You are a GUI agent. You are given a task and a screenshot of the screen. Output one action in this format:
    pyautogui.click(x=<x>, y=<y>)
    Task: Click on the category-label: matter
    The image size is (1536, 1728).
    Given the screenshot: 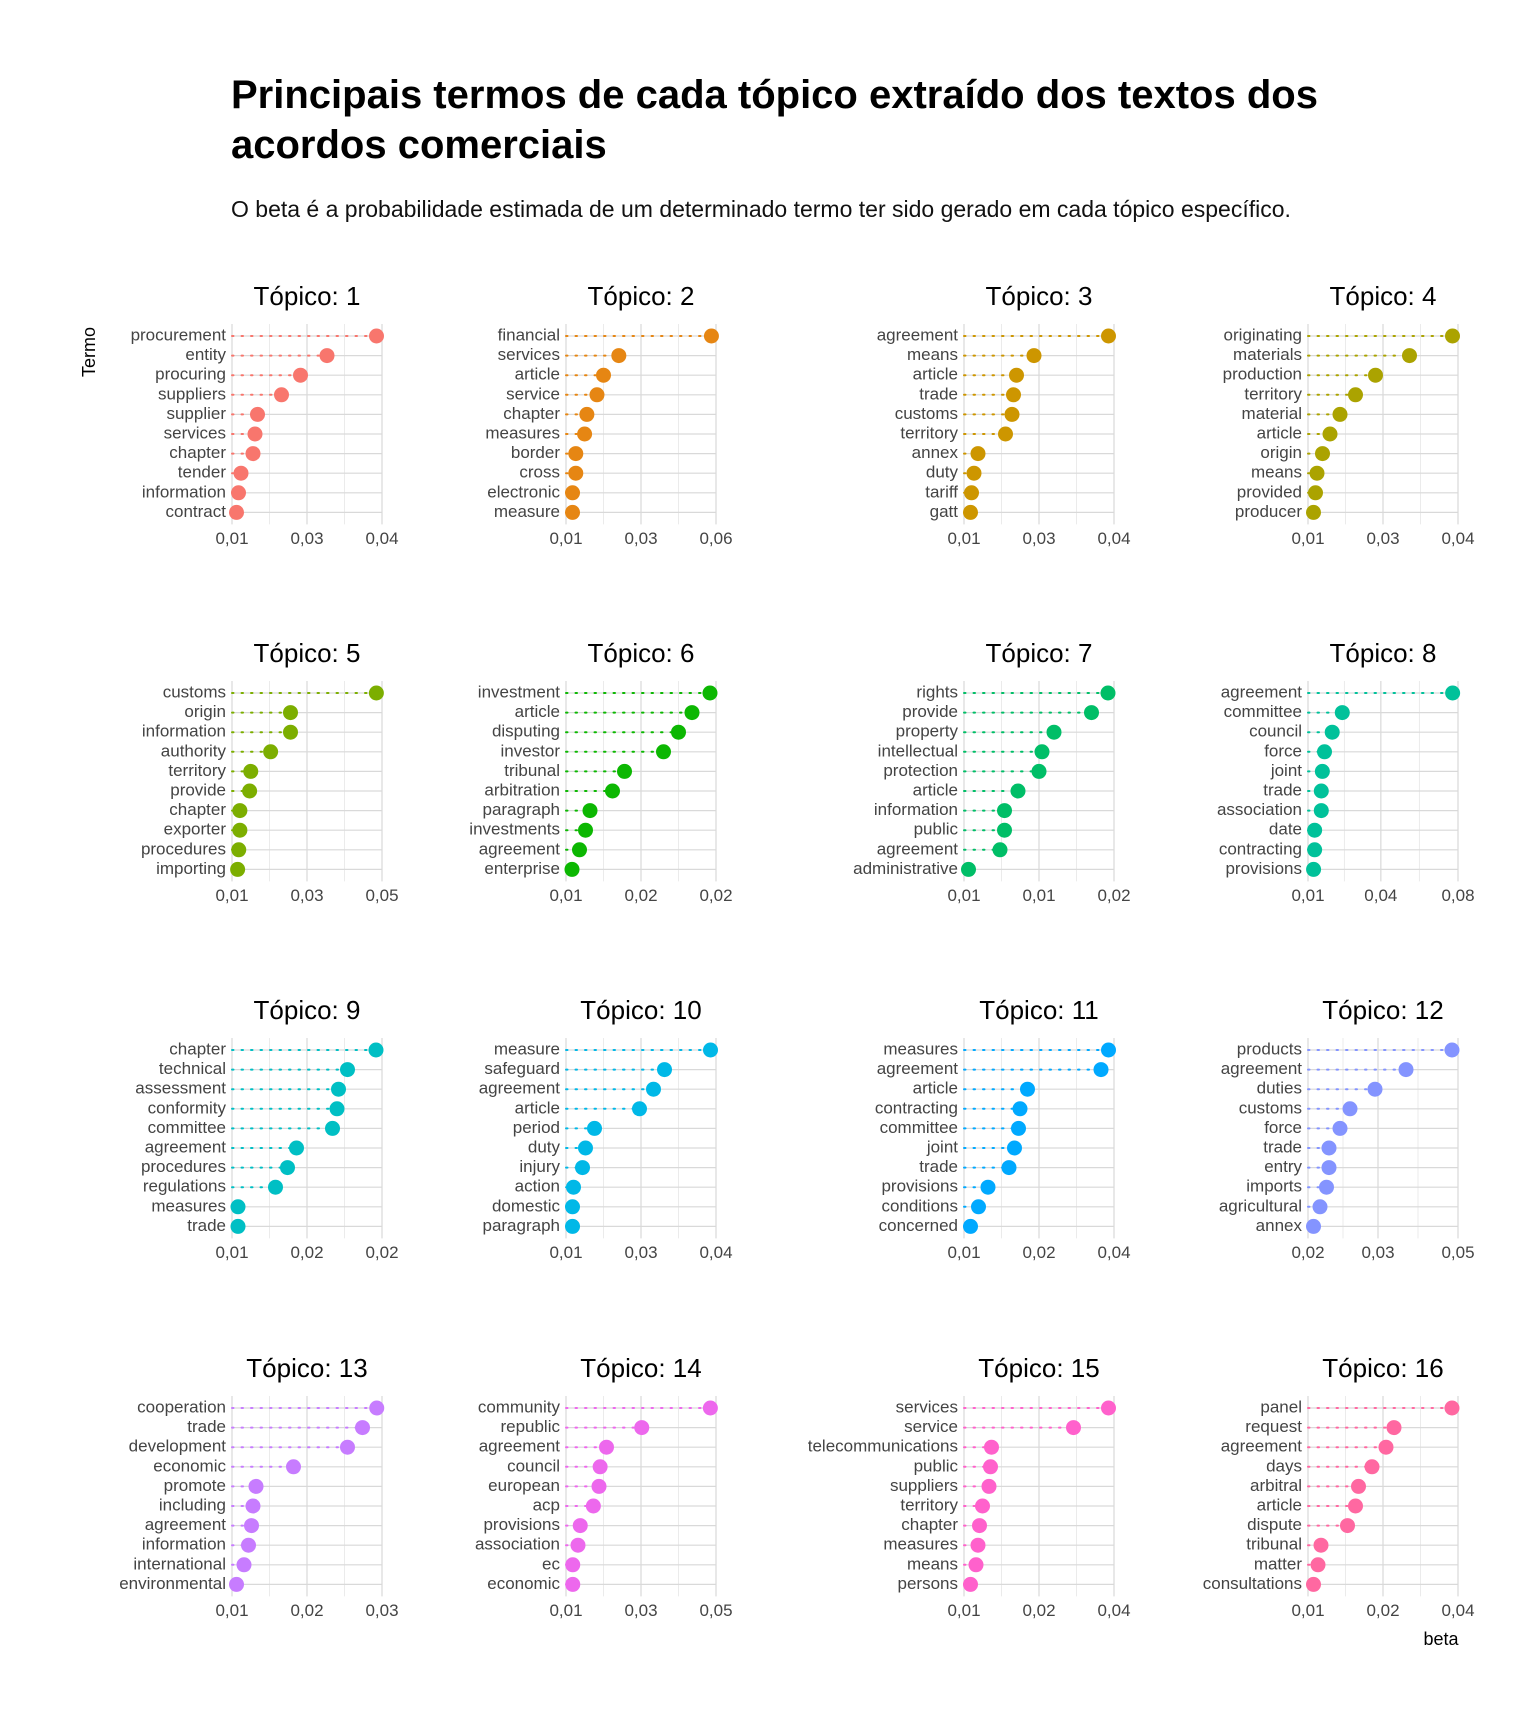 What is the action you would take?
    pyautogui.click(x=1278, y=1563)
    